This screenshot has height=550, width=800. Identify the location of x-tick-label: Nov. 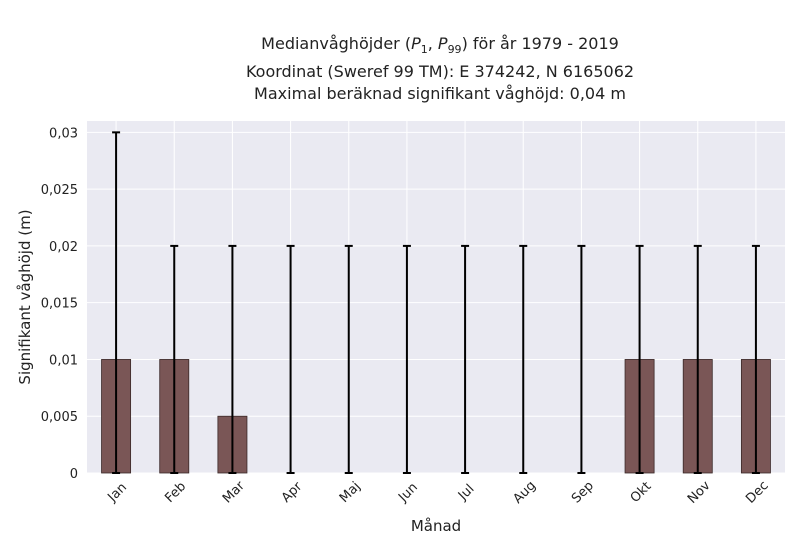
(699, 492).